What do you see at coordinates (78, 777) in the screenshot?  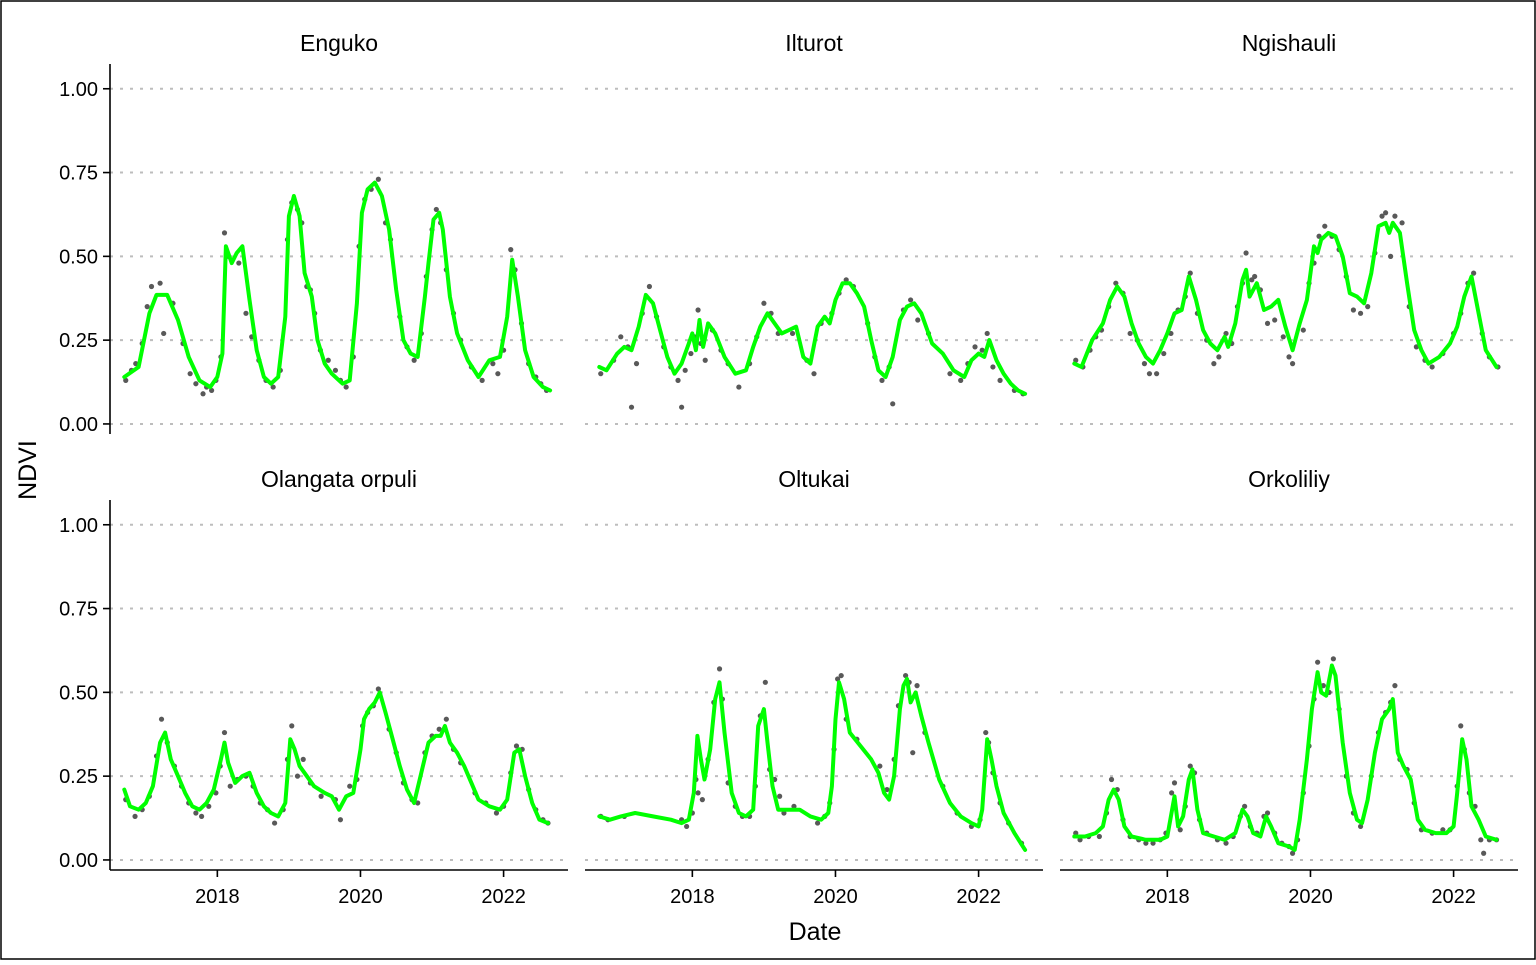 I see `y-tick-label: 0.25` at bounding box center [78, 777].